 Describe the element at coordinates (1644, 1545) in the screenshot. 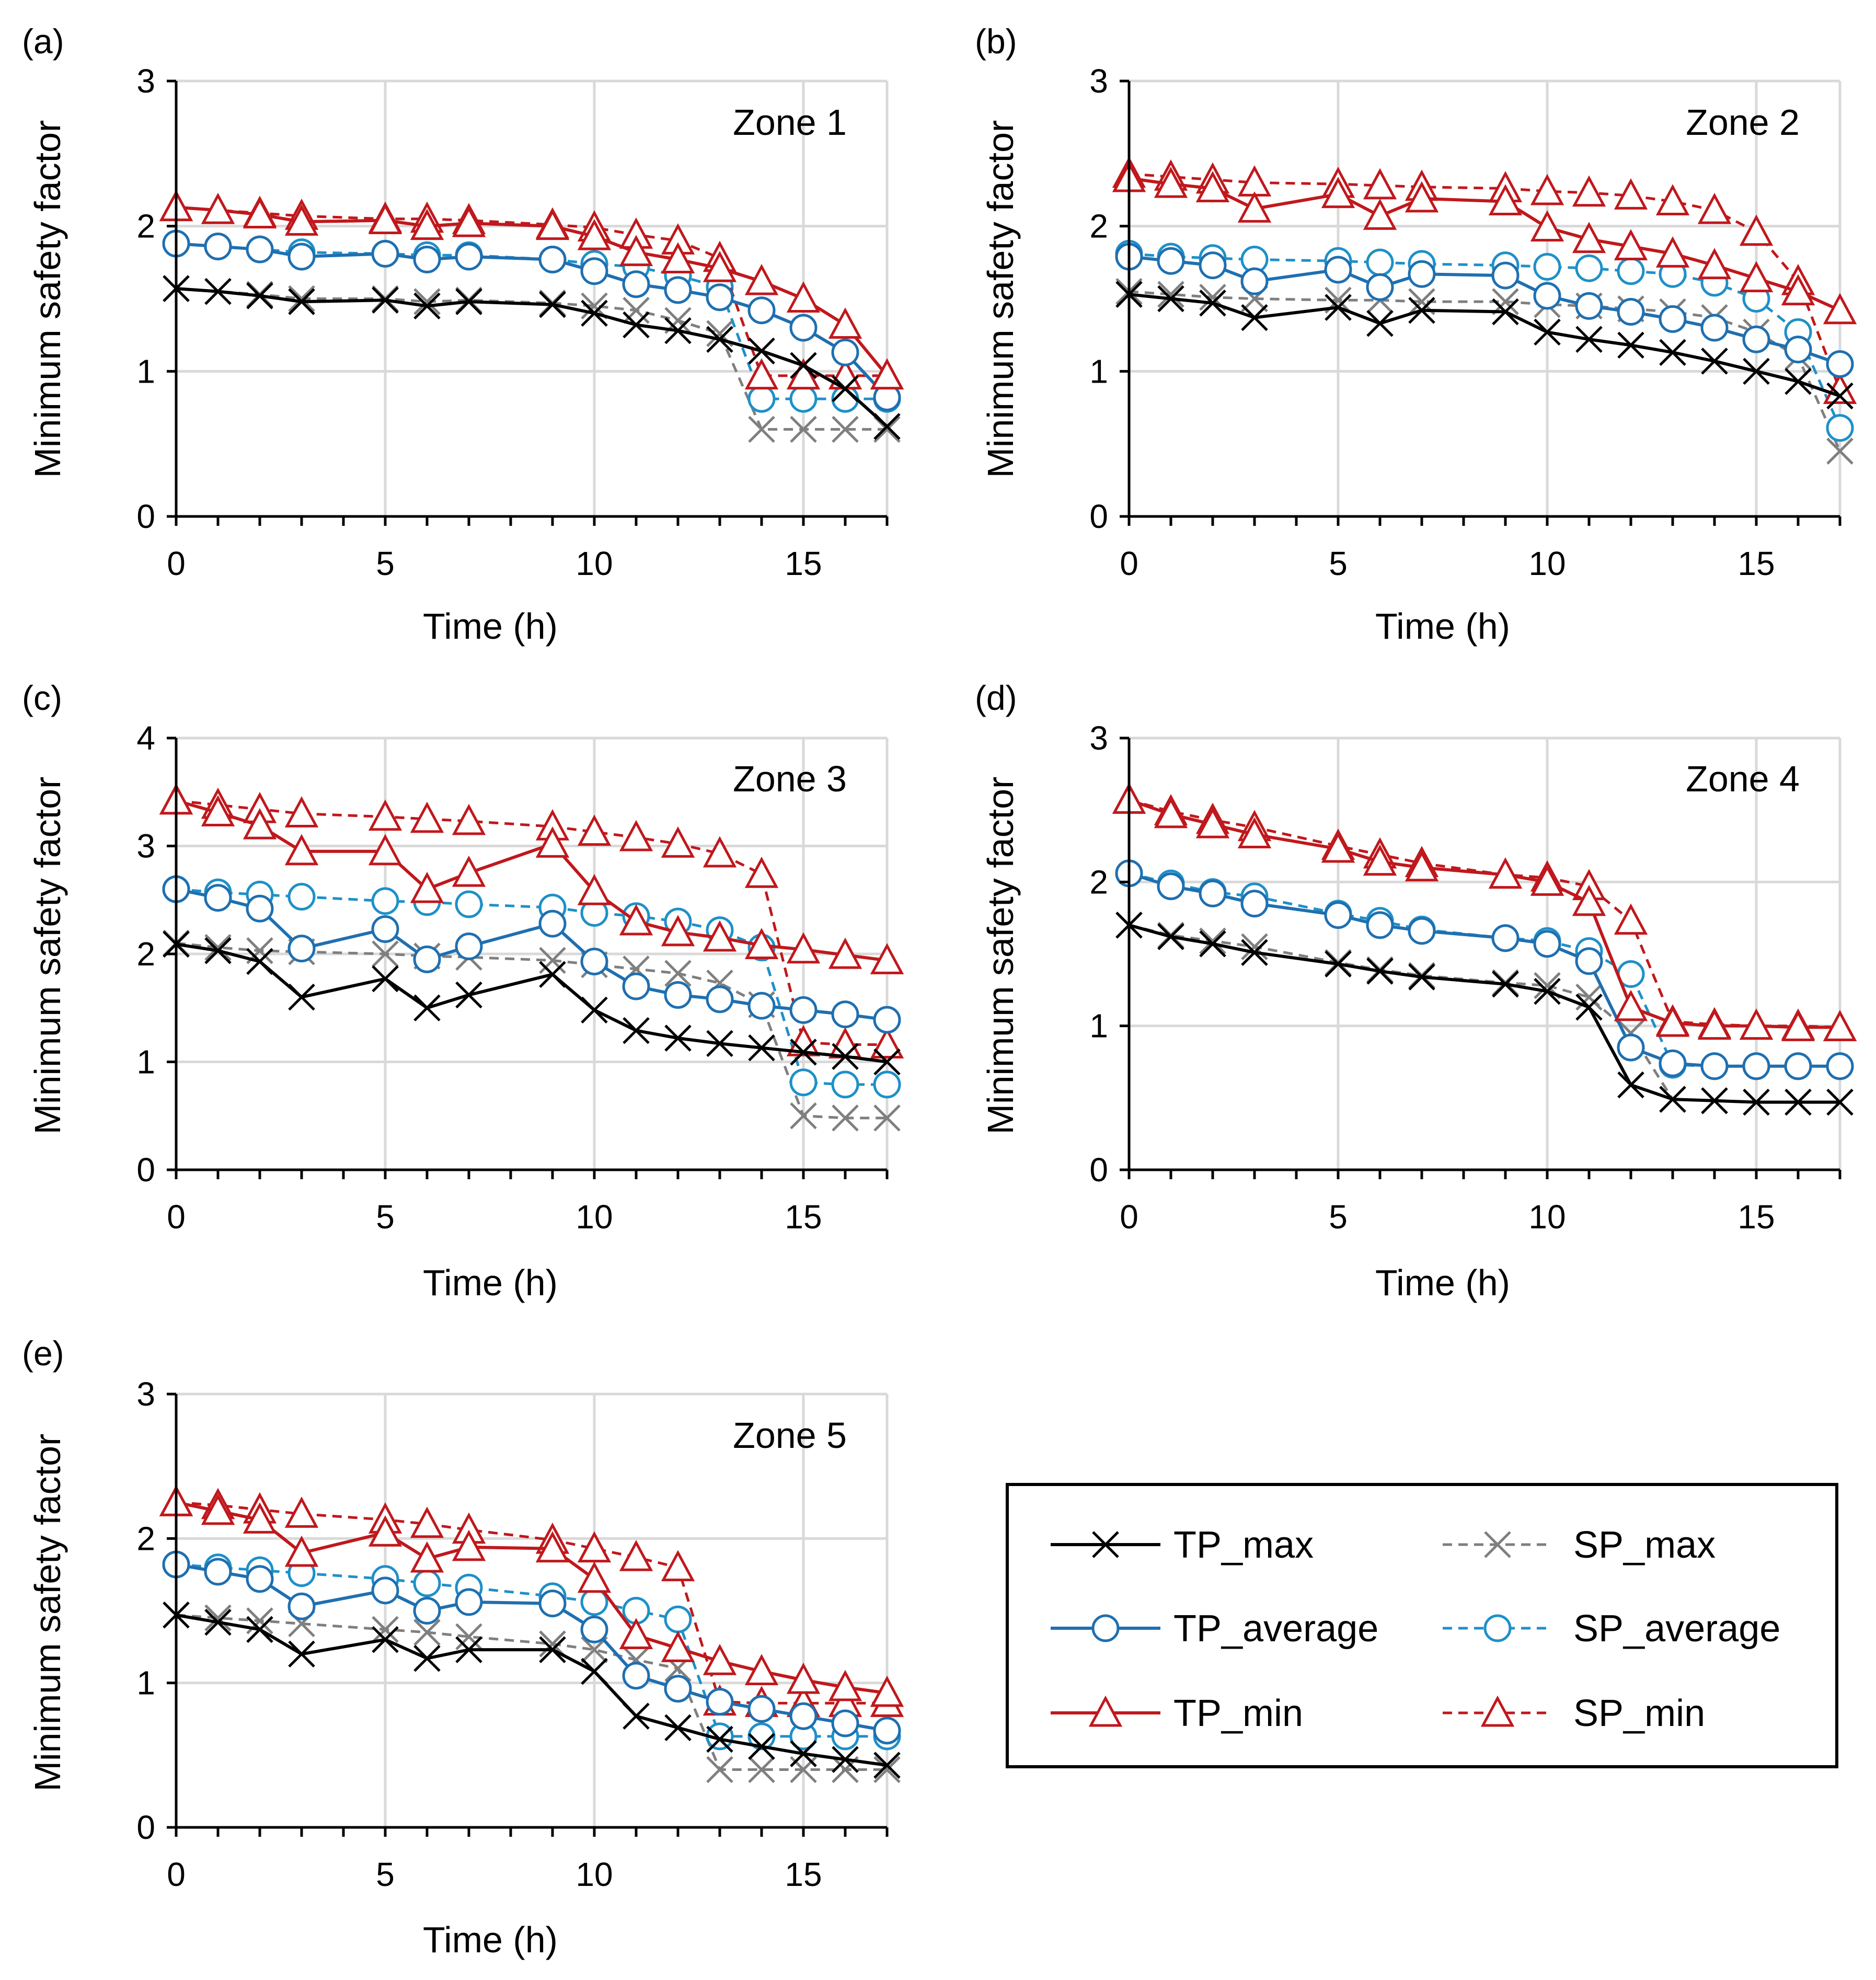

I see `legend-label-sp-max: SP_max` at that location.